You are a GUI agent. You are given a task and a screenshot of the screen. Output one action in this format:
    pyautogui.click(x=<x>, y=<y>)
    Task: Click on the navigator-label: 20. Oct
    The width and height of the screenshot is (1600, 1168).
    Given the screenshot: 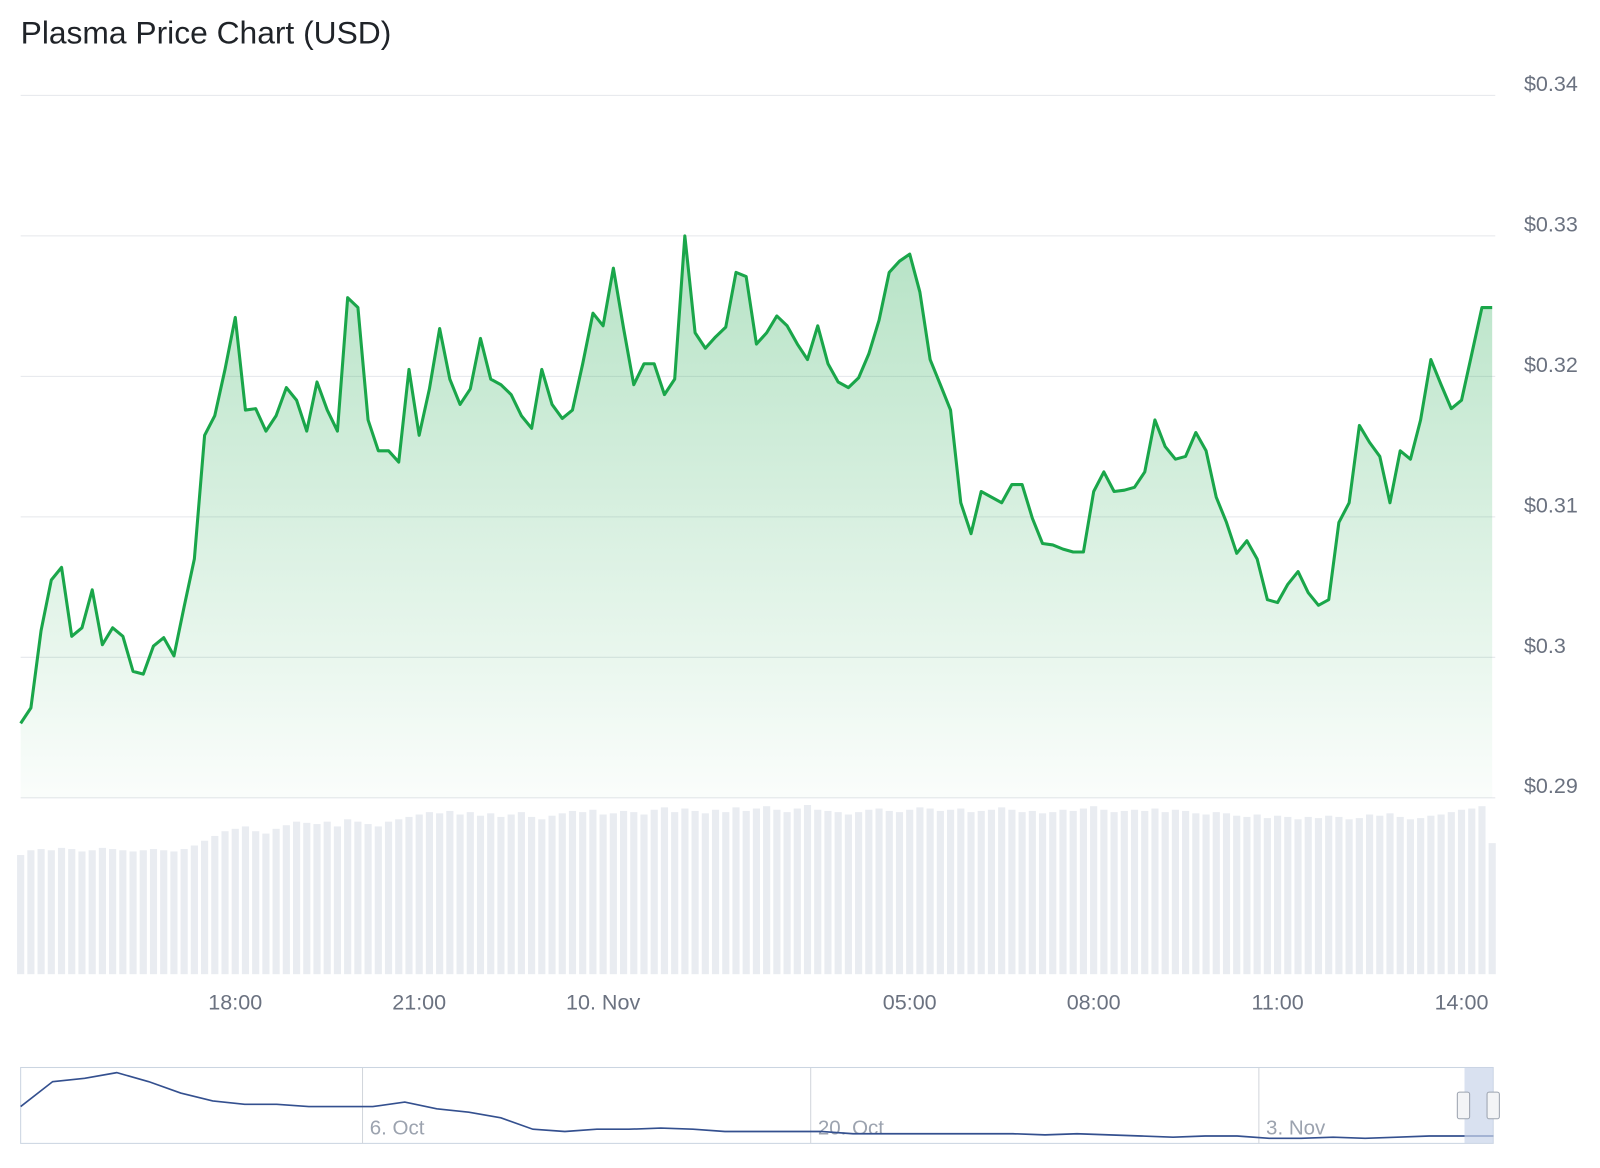 What is the action you would take?
    pyautogui.click(x=851, y=1127)
    